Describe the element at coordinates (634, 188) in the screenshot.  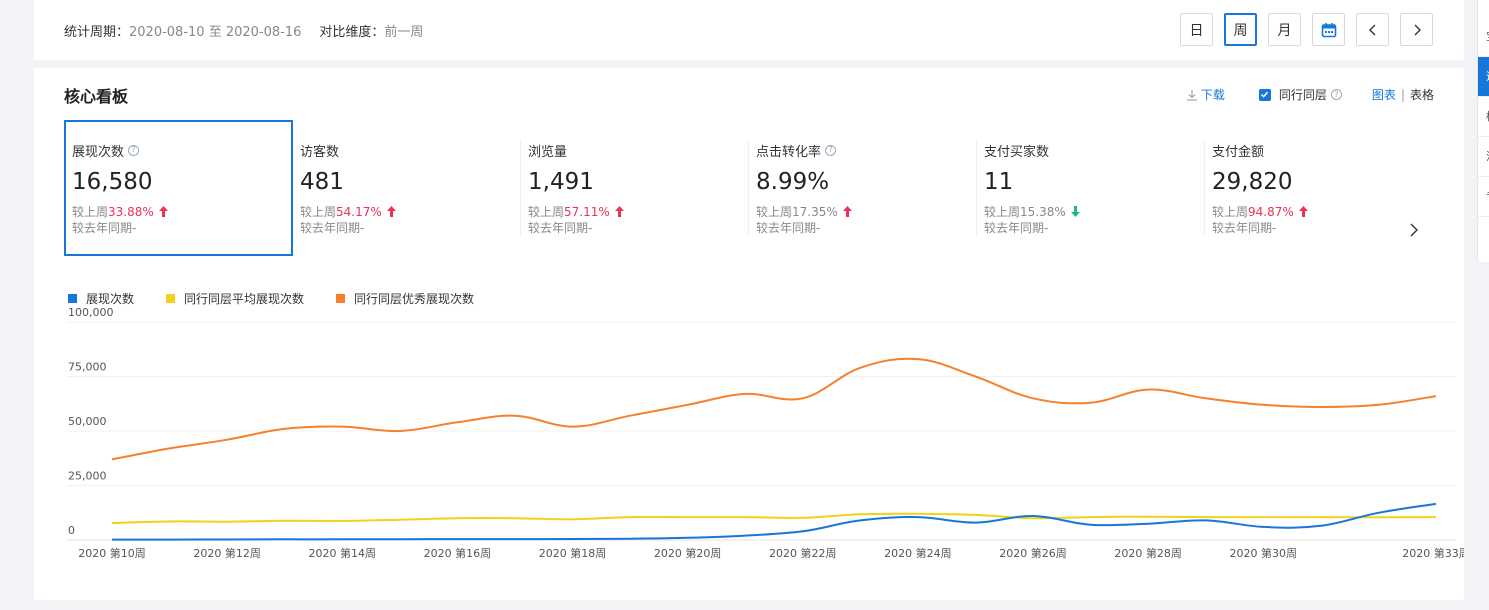
I see `metric-card-pageviews: 浏览量 1,491 较上周 57.11% 较去年同期-` at that location.